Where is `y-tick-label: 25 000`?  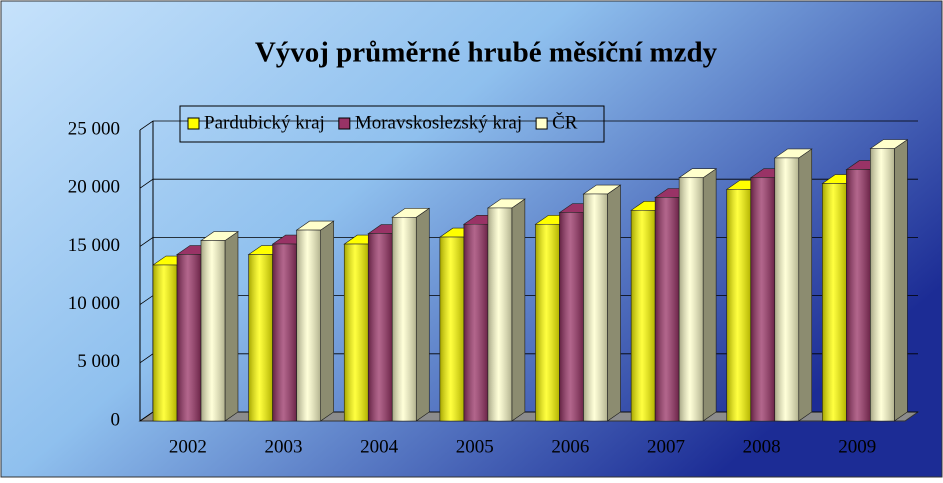 y-tick-label: 25 000 is located at coordinates (94, 128).